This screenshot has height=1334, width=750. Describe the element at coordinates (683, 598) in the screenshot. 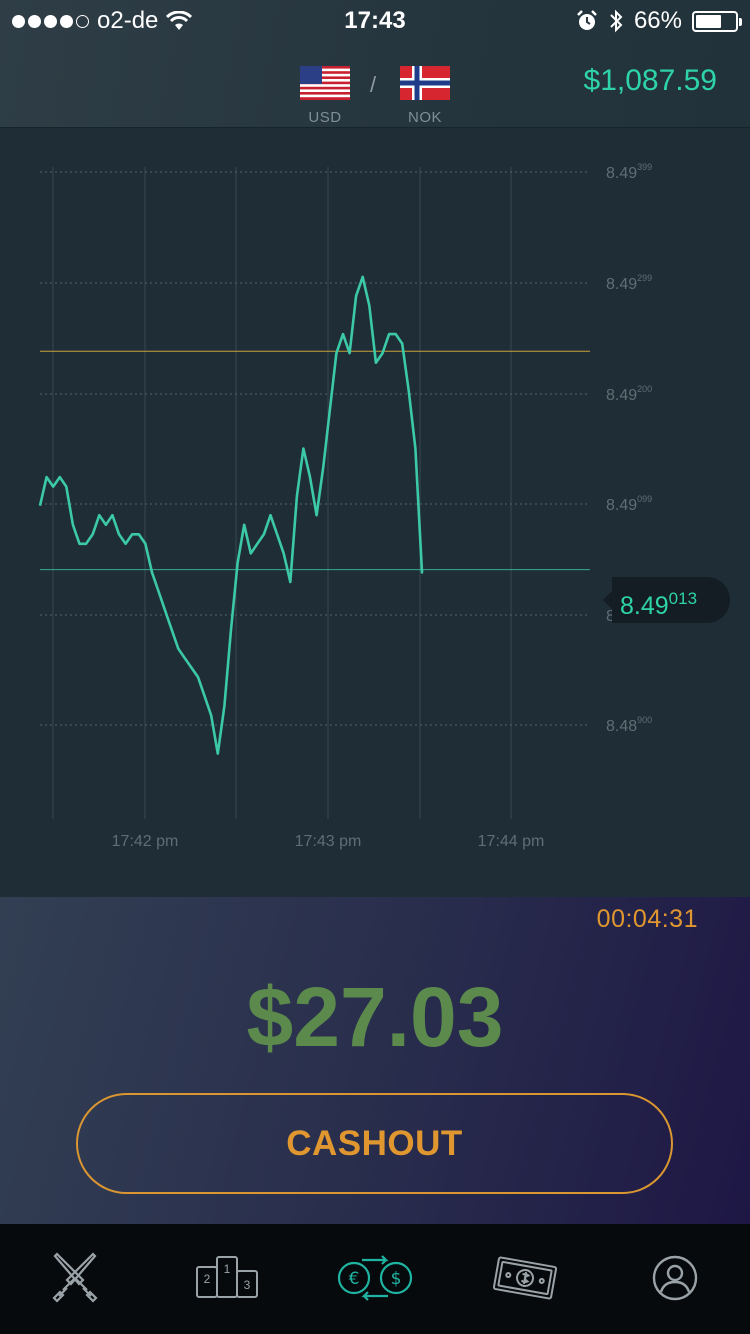

I see `current-price-sup: 013` at that location.